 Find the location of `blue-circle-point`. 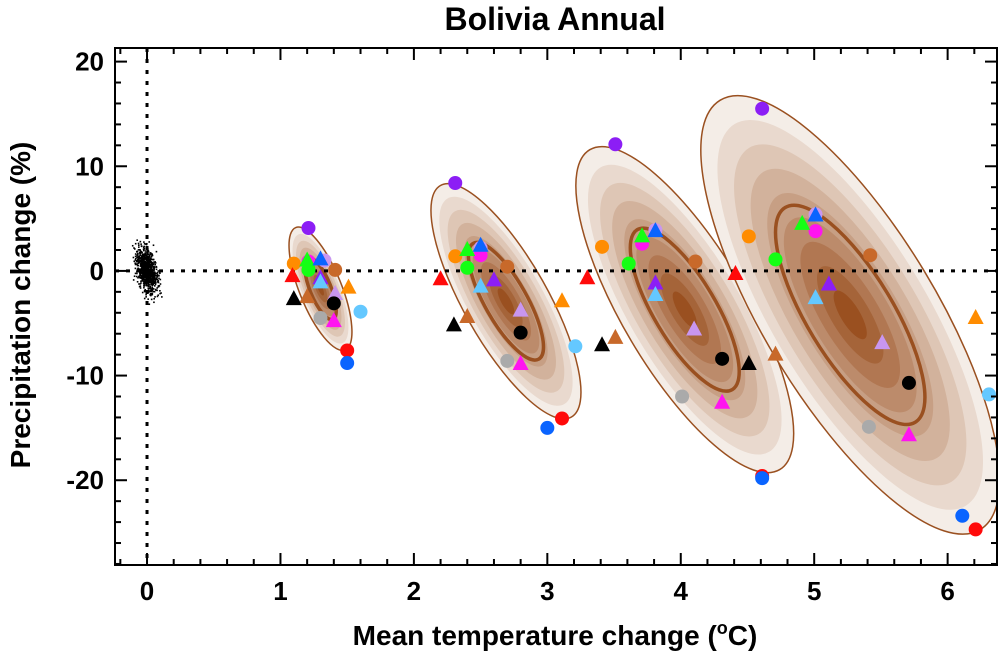

blue-circle-point is located at coordinates (762, 478).